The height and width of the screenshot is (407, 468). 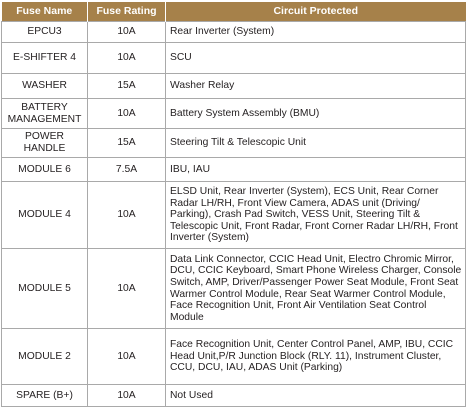 I want to click on table-row: E-SHIFTER 4 10A SCU, so click(x=233, y=58).